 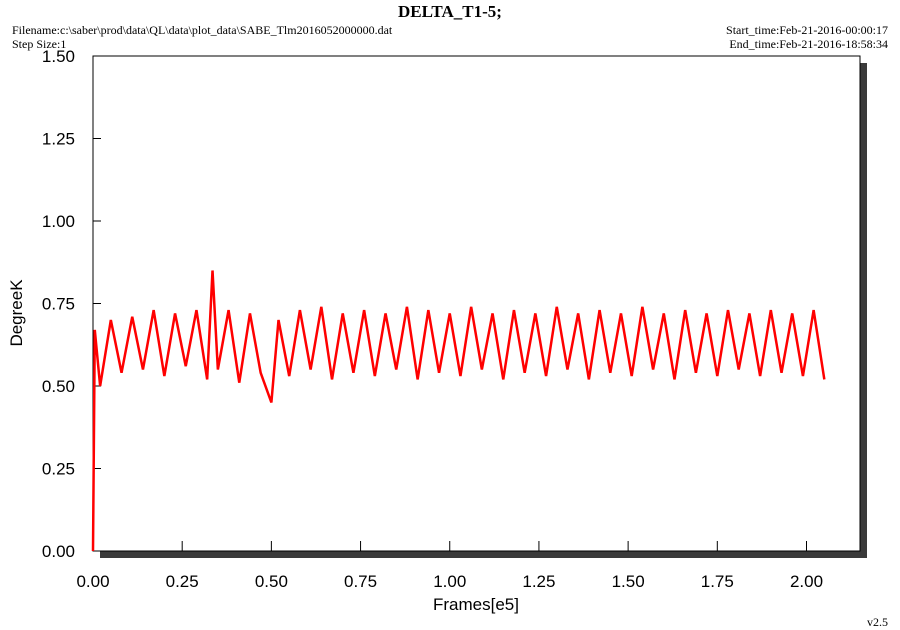 I want to click on version: v2.5, so click(x=877, y=622).